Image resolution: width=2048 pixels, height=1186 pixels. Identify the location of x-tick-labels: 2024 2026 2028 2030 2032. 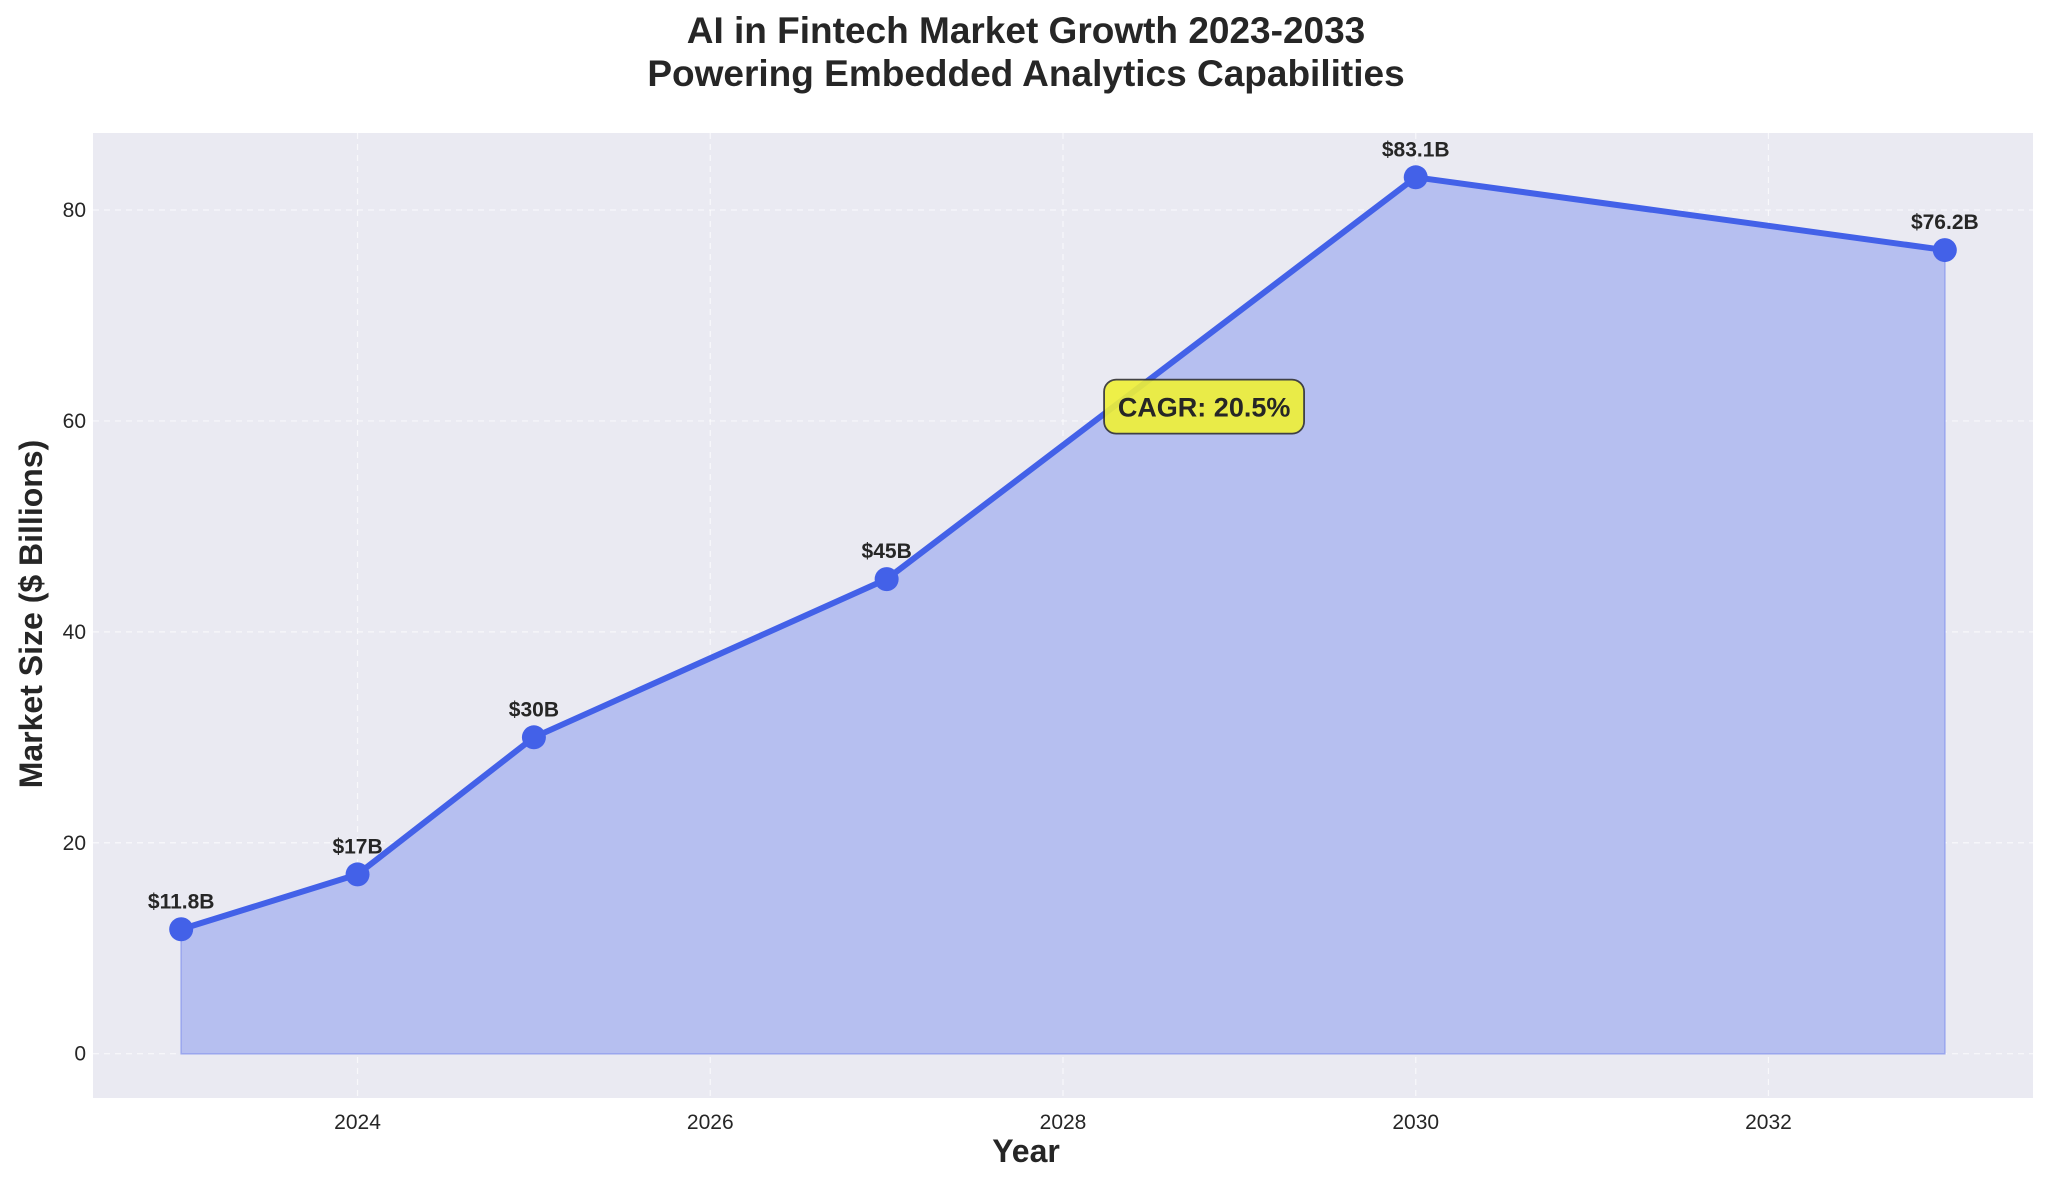
(1063, 1122).